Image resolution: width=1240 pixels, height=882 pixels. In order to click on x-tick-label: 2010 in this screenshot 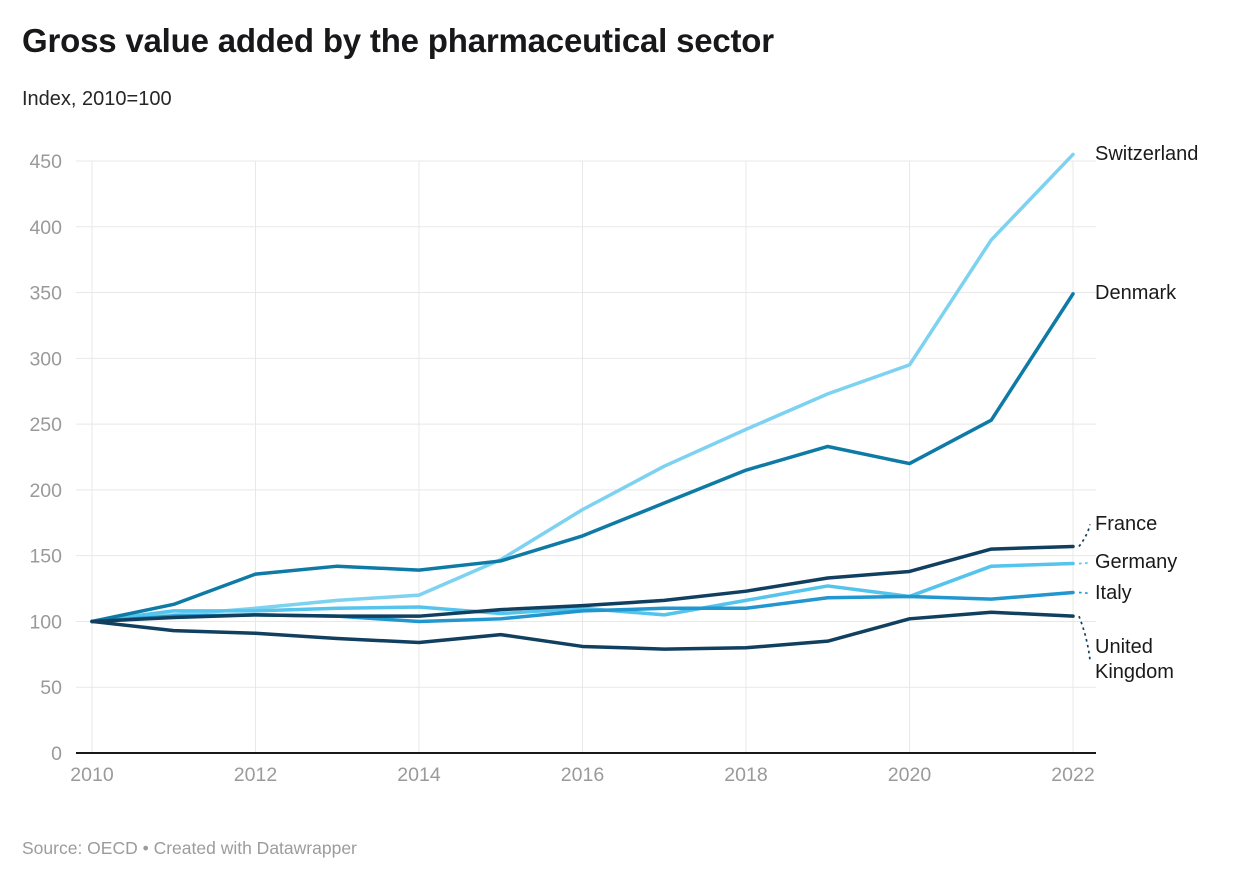, I will do `click(92, 775)`.